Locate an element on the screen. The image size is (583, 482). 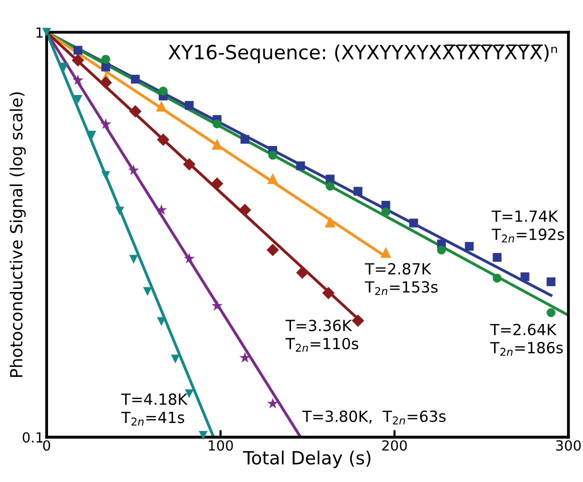
y-tick-label: 0.1 is located at coordinates (32, 437).